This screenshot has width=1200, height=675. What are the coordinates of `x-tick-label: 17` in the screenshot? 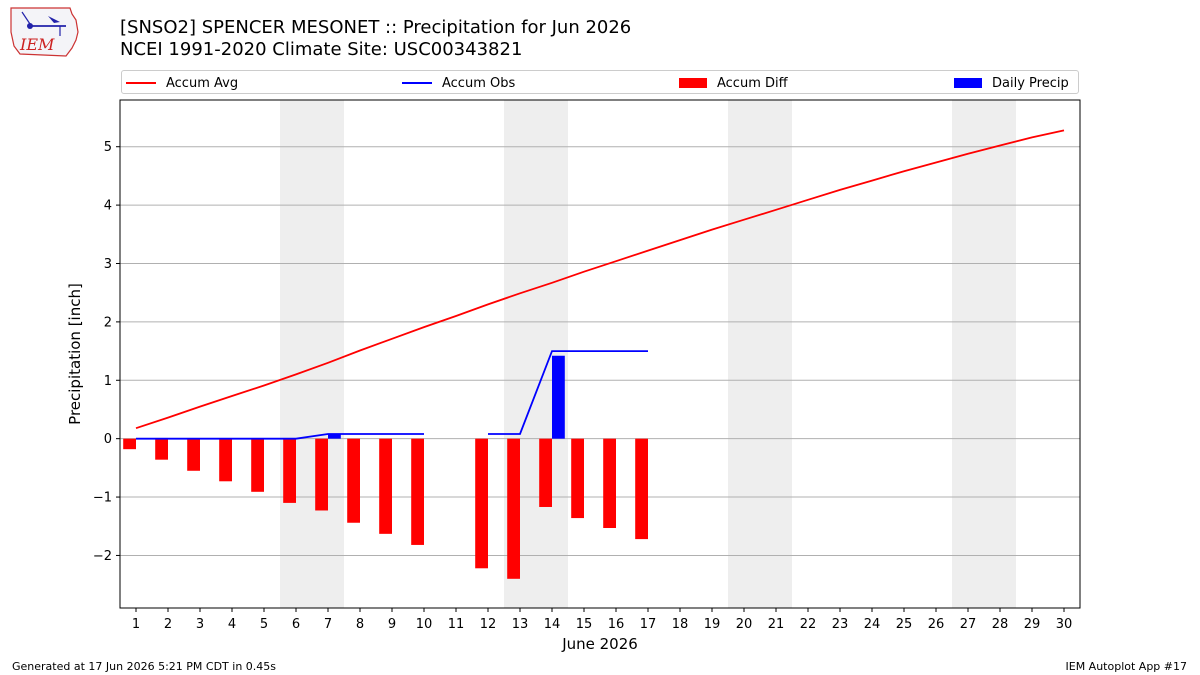 It's located at (648, 624).